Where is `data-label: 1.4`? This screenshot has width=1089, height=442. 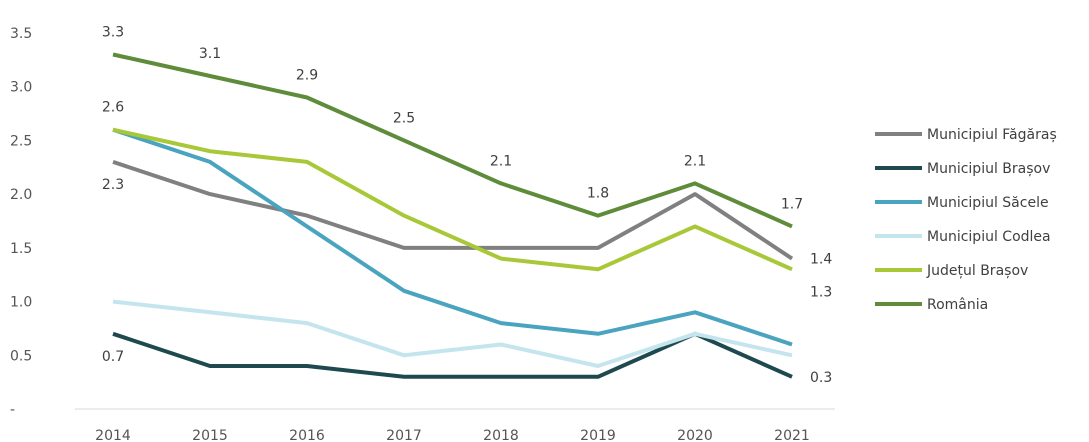 data-label: 1.4 is located at coordinates (821, 260).